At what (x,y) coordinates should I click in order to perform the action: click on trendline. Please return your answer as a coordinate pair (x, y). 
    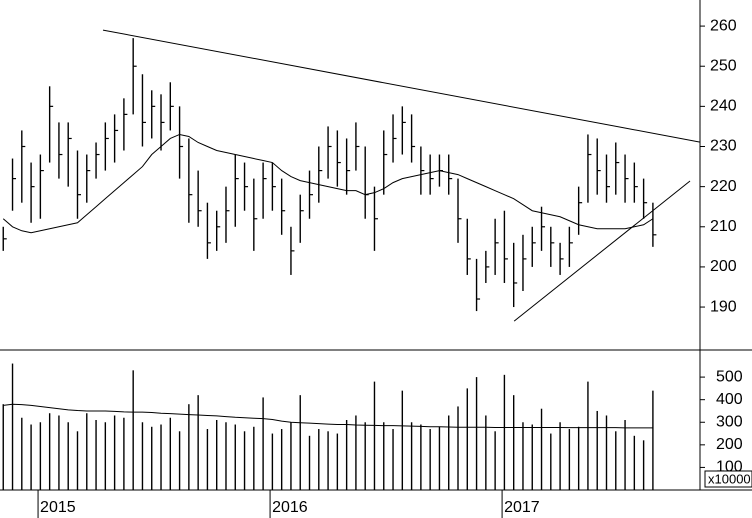
    Looking at the image, I should click on (602, 251).